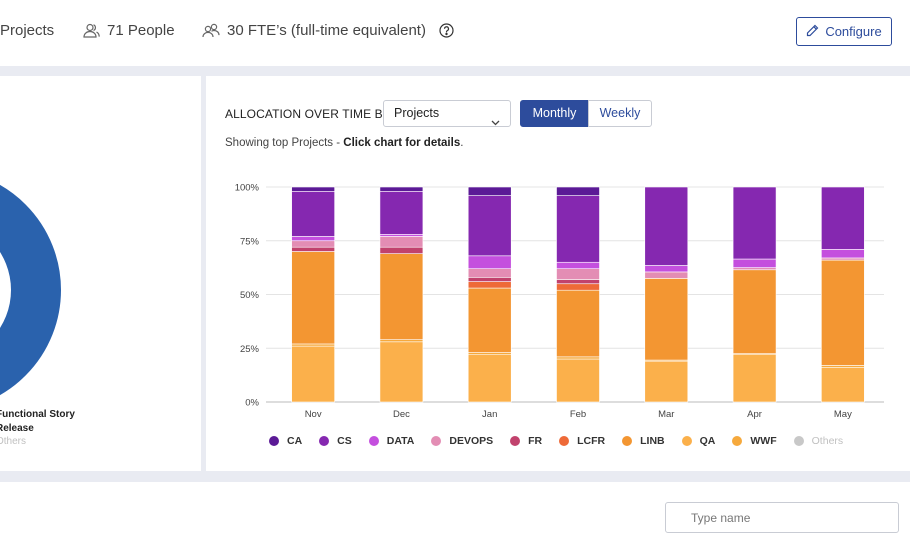  What do you see at coordinates (526, 441) in the screenshot?
I see `legend-item: FR` at bounding box center [526, 441].